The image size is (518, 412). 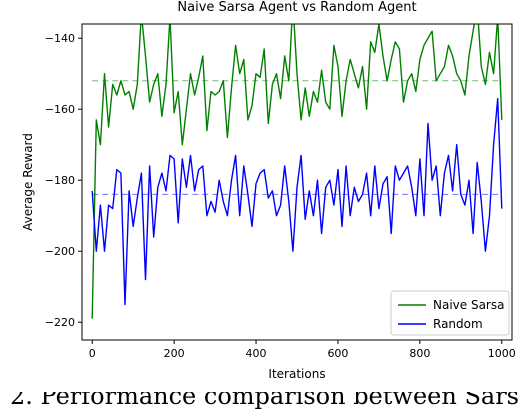 I want to click on figure-caption: 2. Performance comparison between Sarsa, so click(x=259, y=402).